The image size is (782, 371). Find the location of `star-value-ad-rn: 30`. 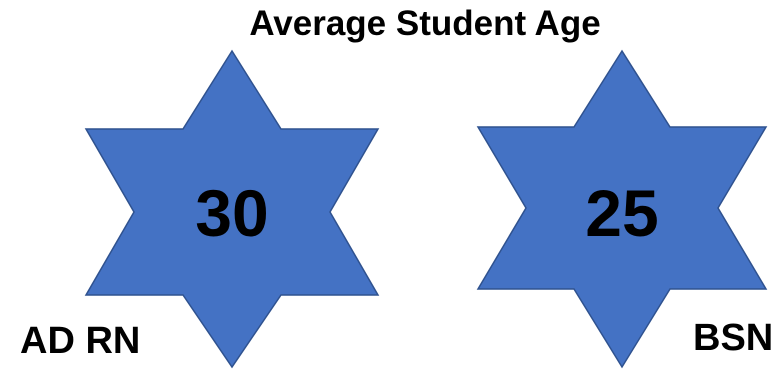

star-value-ad-rn: 30 is located at coordinates (231, 213).